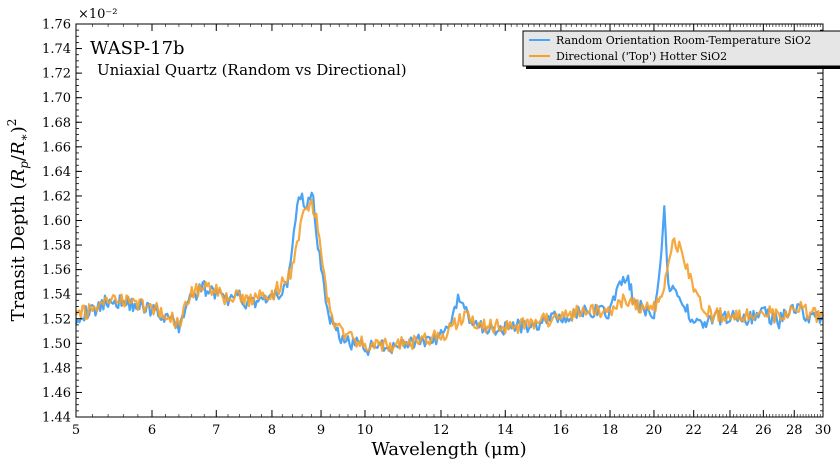 The height and width of the screenshot is (467, 840). What do you see at coordinates (56, 270) in the screenshot?
I see `y-tick-label: 1.56` at bounding box center [56, 270].